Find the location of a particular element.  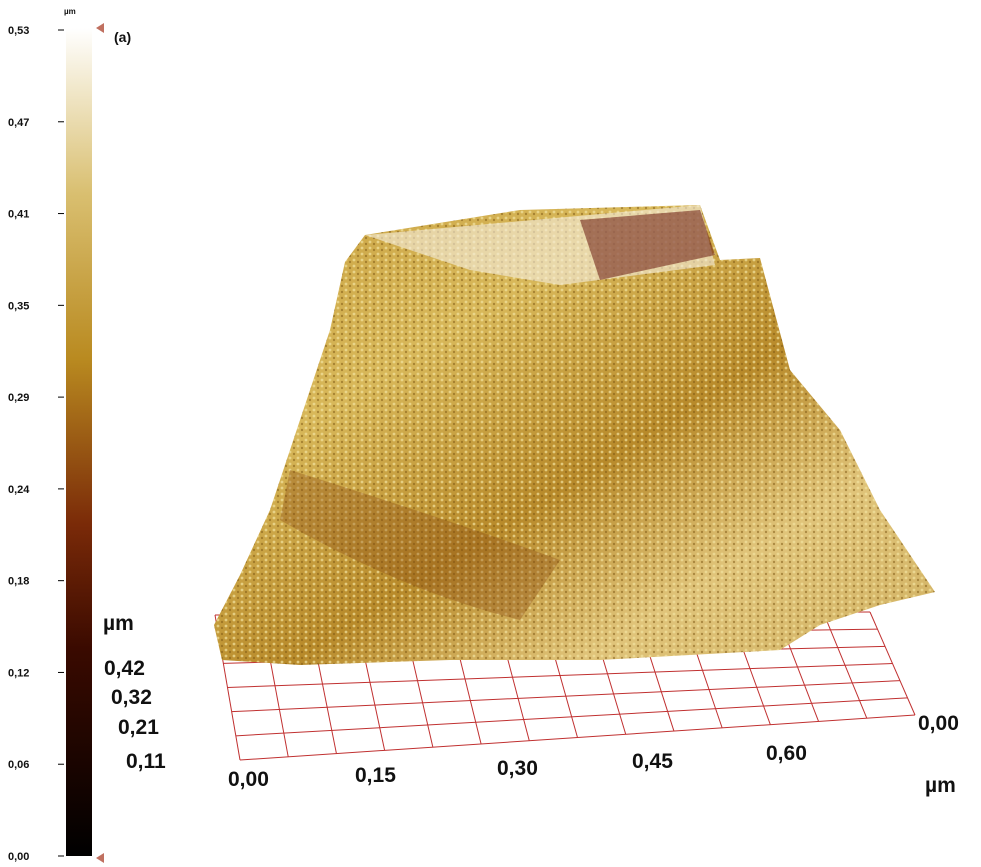

colorbar-tick-label: 0,41 is located at coordinates (18, 215).